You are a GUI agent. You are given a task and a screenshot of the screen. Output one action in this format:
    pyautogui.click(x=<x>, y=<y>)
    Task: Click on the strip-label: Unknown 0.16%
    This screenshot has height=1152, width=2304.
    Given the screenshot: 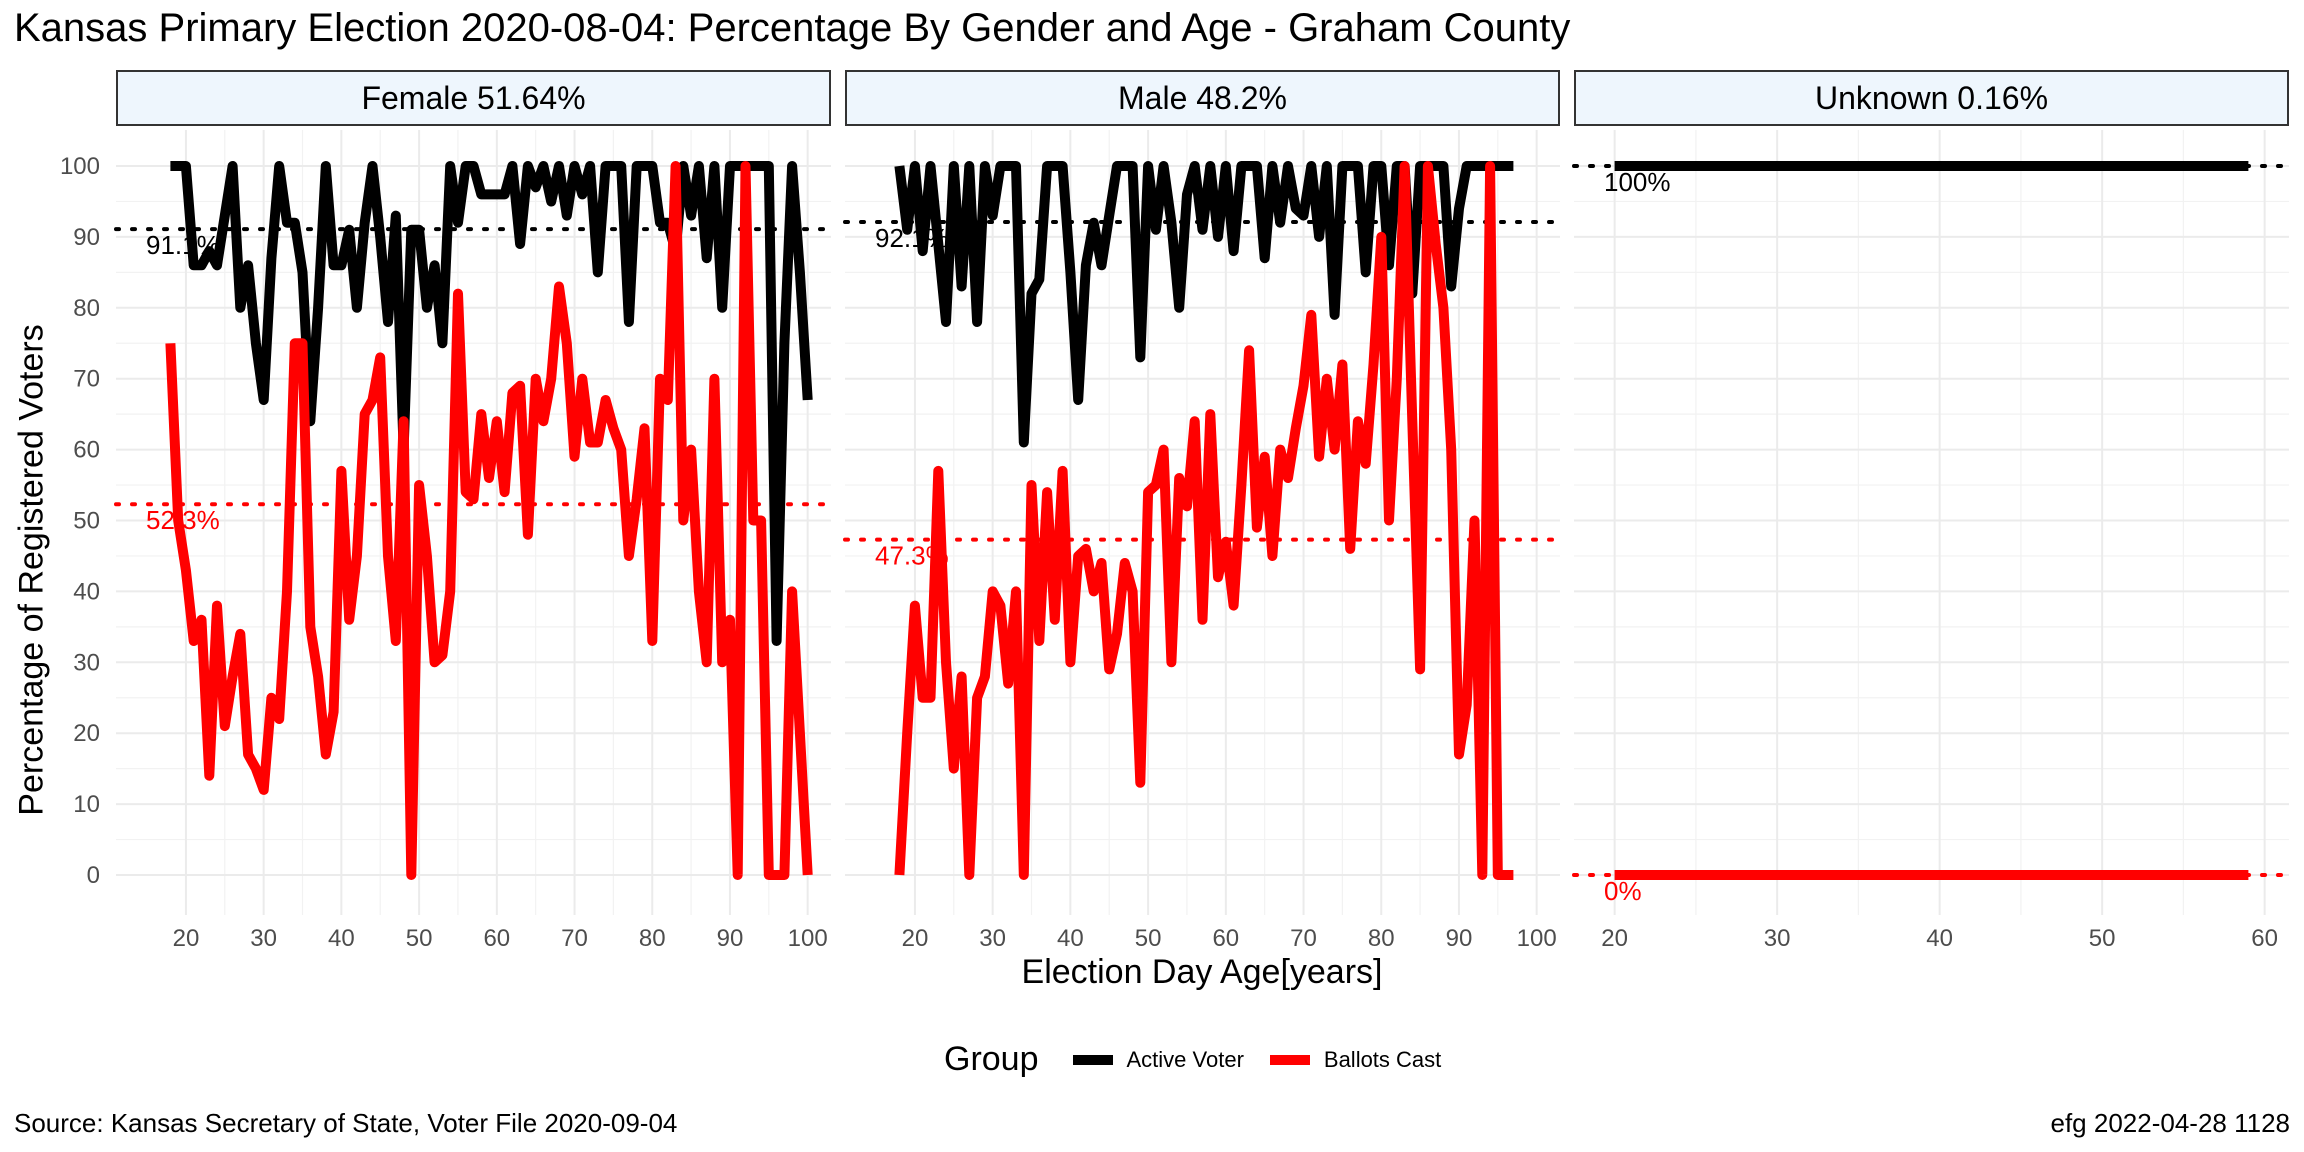 What is the action you would take?
    pyautogui.click(x=1931, y=97)
    